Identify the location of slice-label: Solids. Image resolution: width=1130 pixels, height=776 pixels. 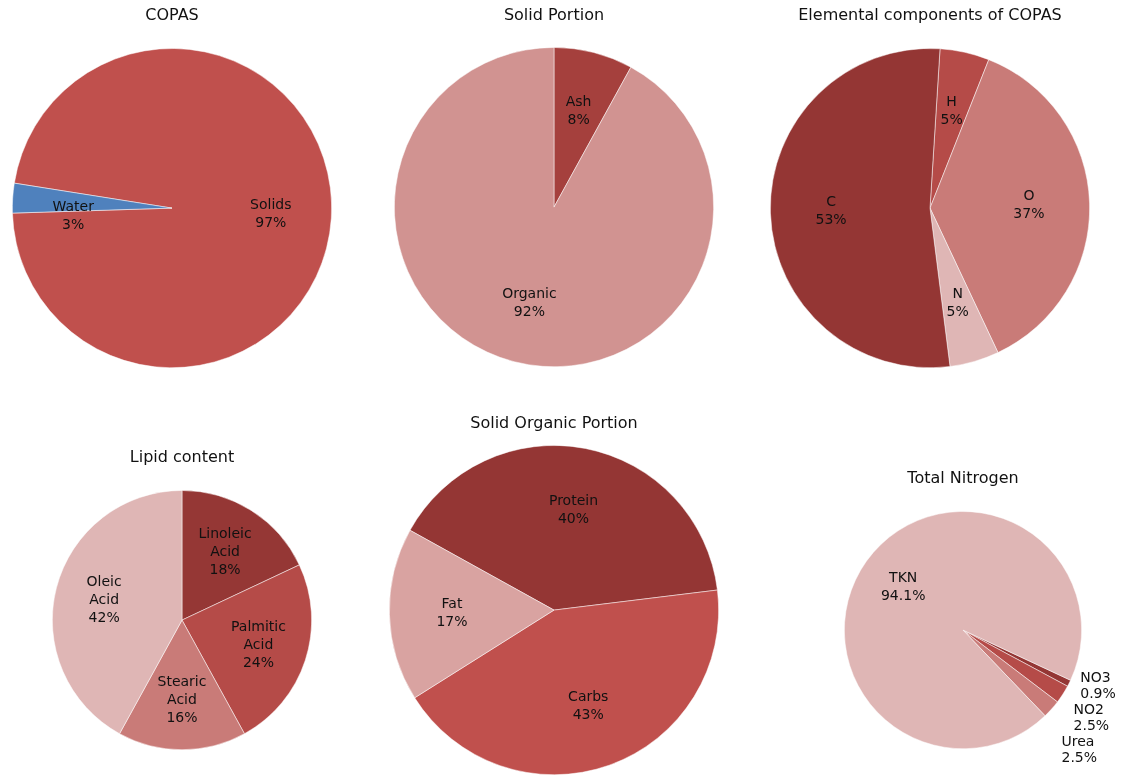
(271, 203).